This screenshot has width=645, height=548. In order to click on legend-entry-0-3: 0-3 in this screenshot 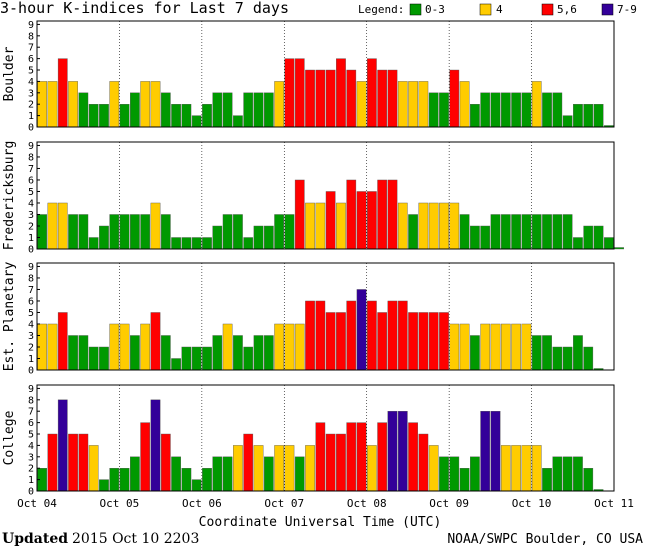, I will do `click(435, 9)`.